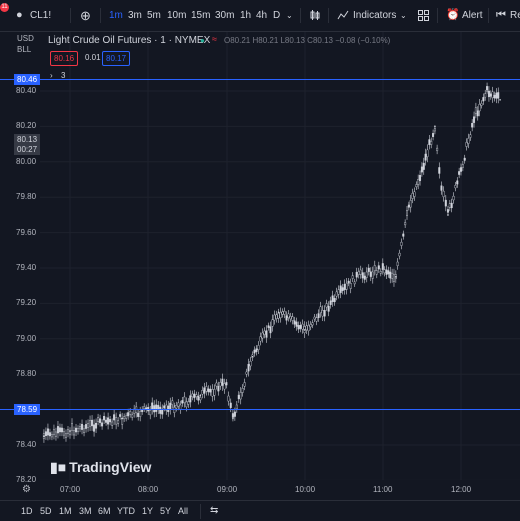 The width and height of the screenshot is (520, 521). I want to click on timeframe-5m: 5m, so click(154, 15).